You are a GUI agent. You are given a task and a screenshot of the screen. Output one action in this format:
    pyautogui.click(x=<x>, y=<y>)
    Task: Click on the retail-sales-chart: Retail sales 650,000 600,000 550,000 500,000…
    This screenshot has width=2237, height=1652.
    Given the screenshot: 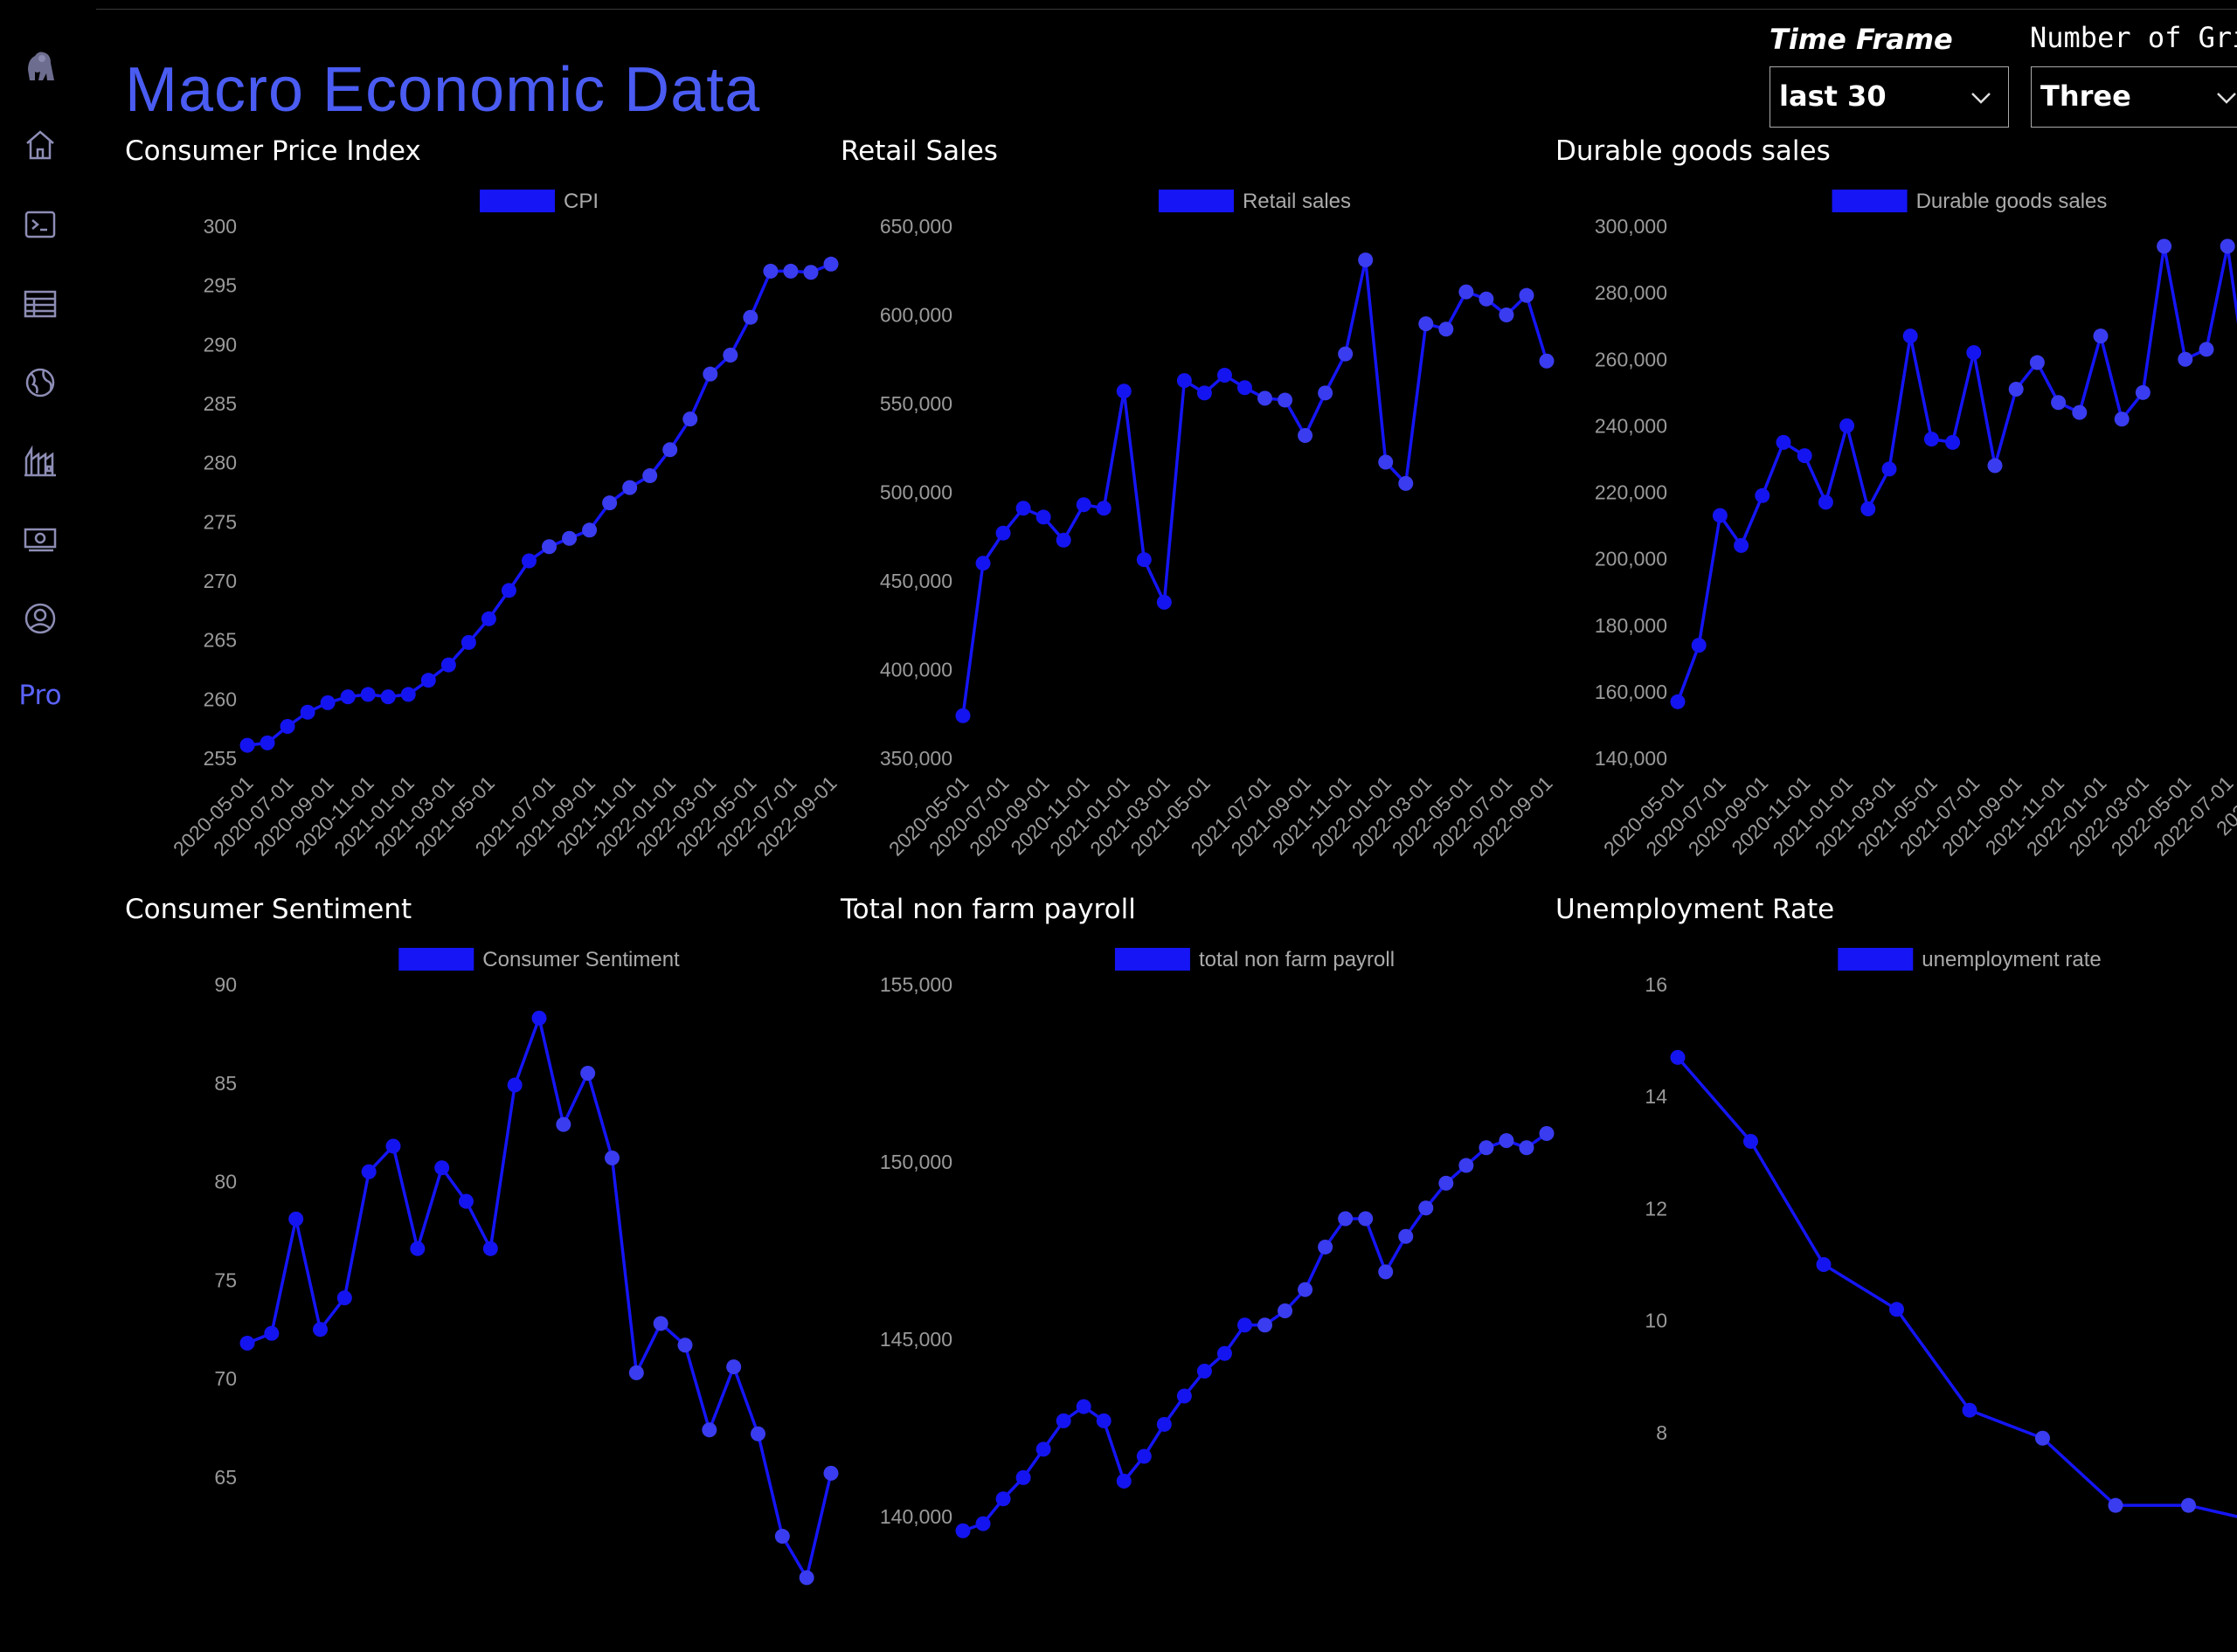 What is the action you would take?
    pyautogui.click(x=1199, y=514)
    